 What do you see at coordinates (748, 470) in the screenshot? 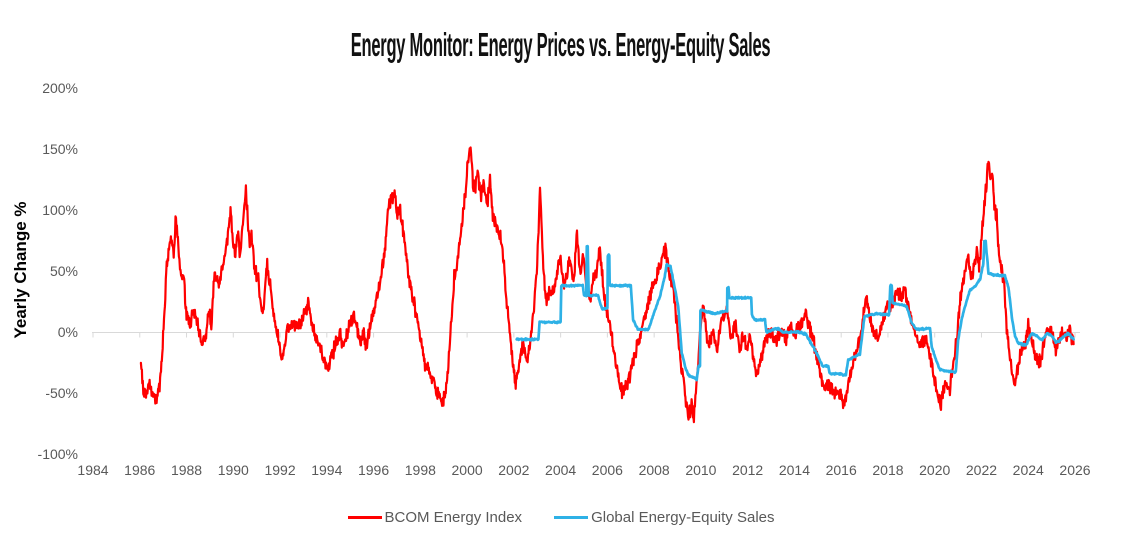
I see `x-tick-label: 2012` at bounding box center [748, 470].